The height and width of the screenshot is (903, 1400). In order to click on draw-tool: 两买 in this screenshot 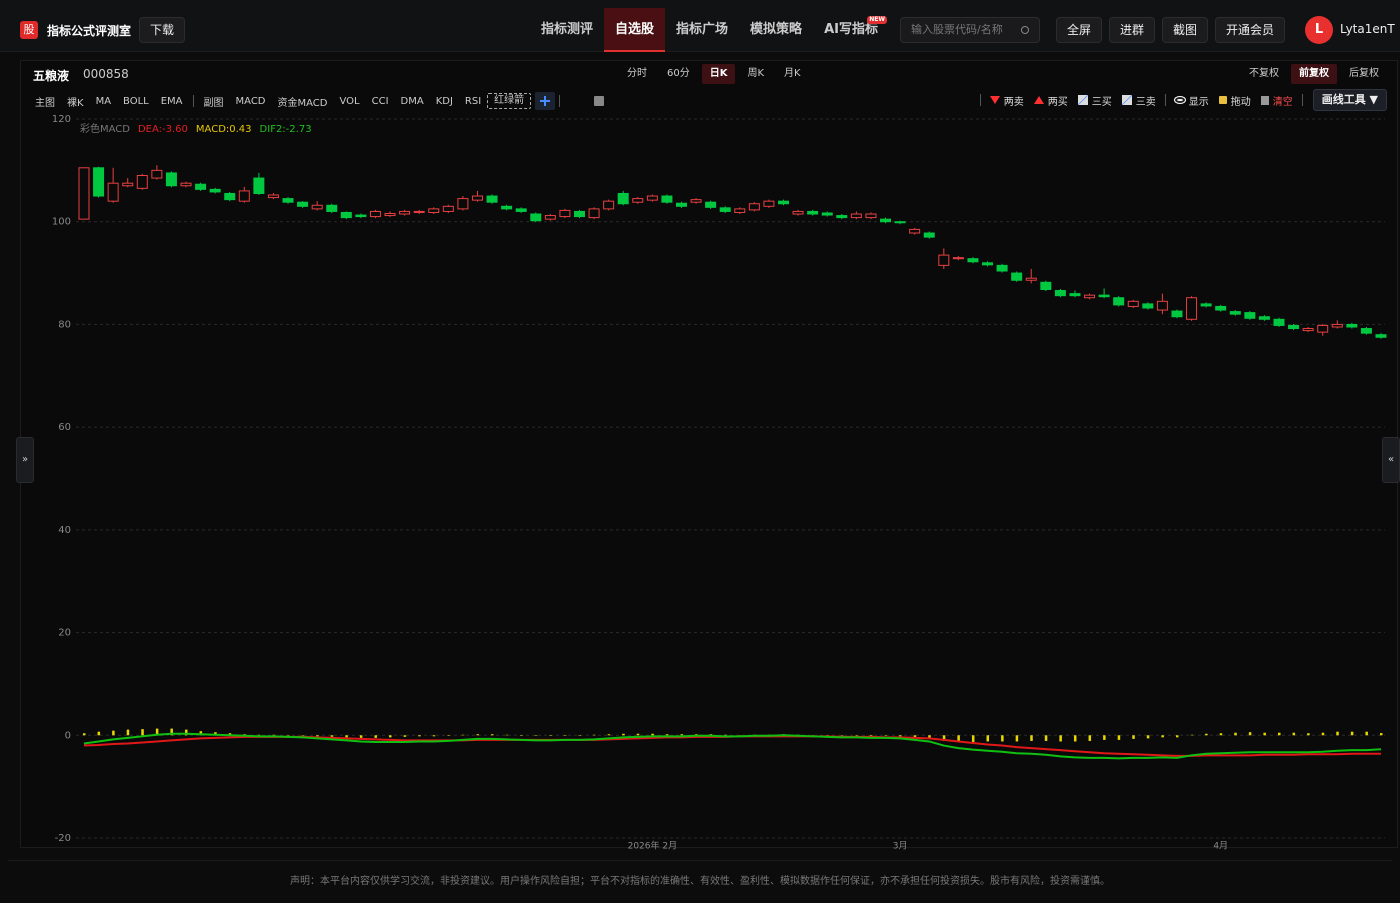, I will do `click(1051, 100)`.